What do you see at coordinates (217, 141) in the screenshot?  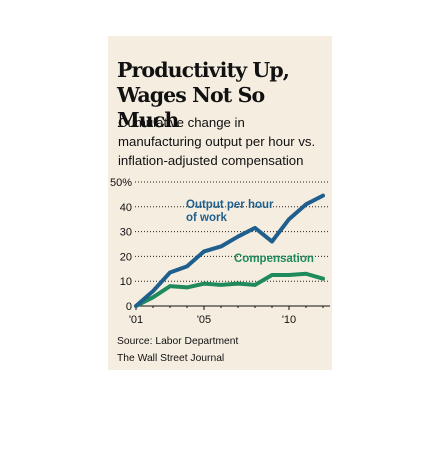 I see `chart-subtitle-line-2: manufacturing output per hour vs.` at bounding box center [217, 141].